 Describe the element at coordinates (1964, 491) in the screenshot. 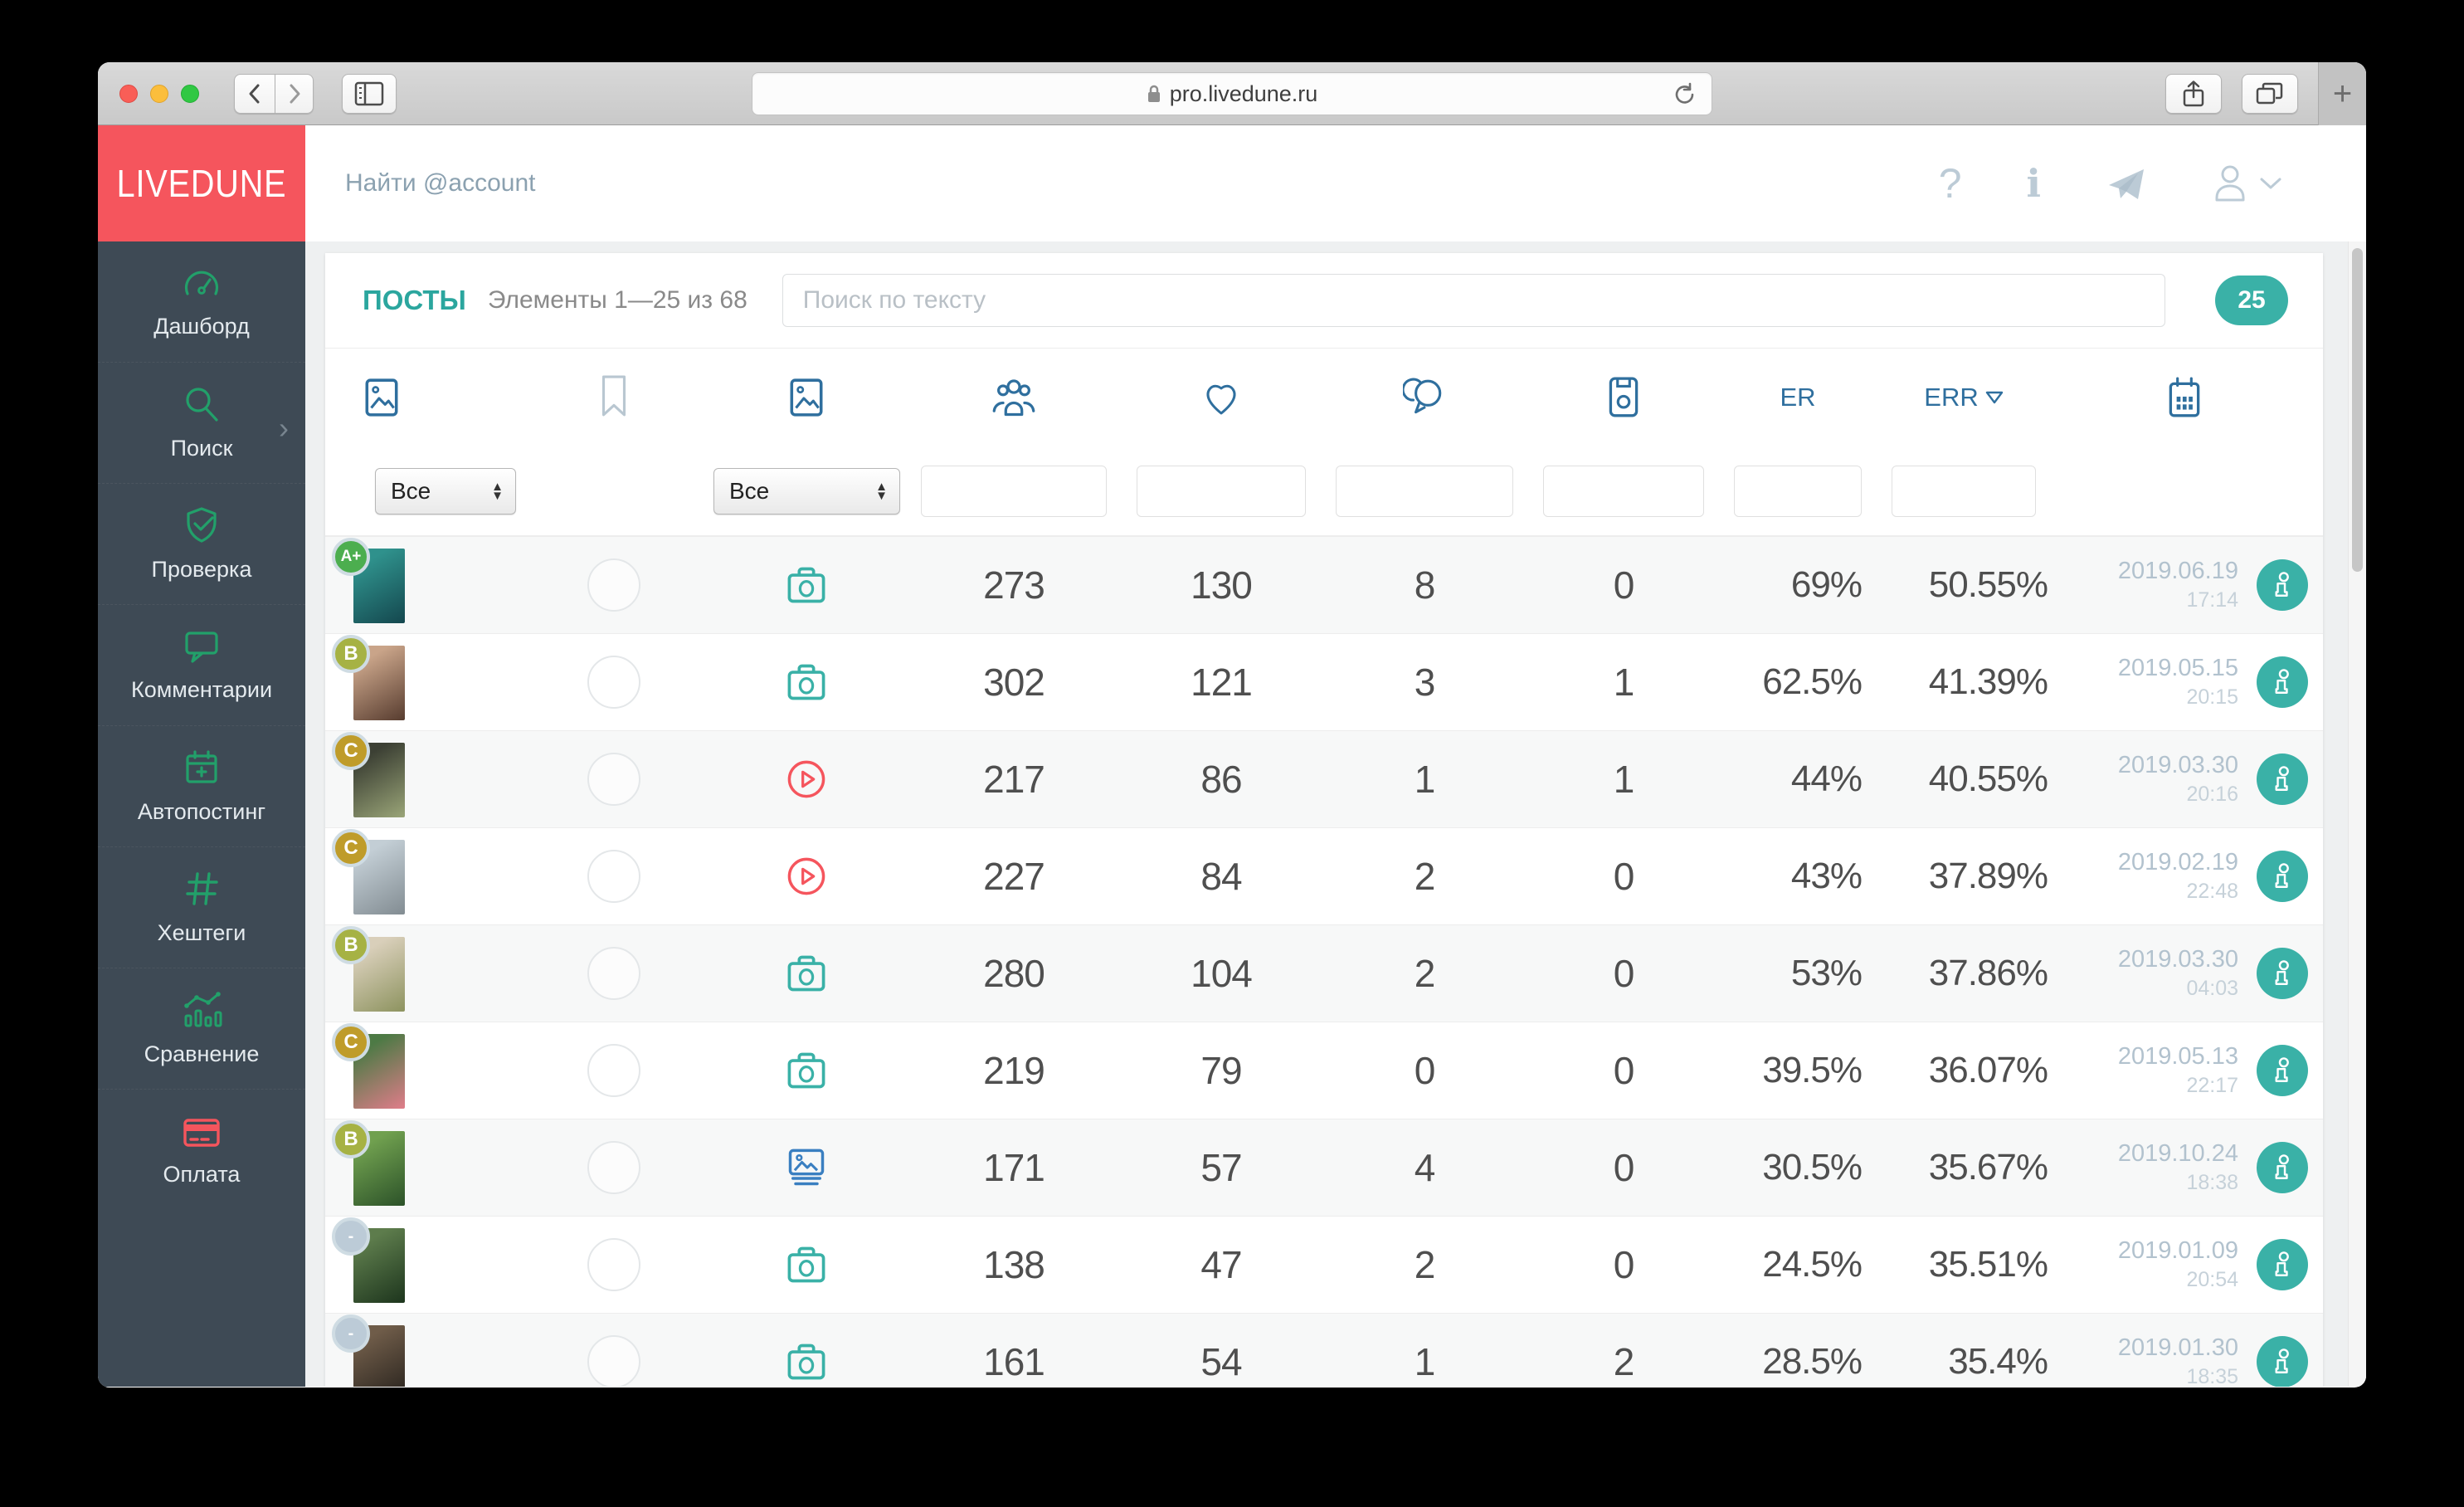

I see `filter-input-err` at that location.